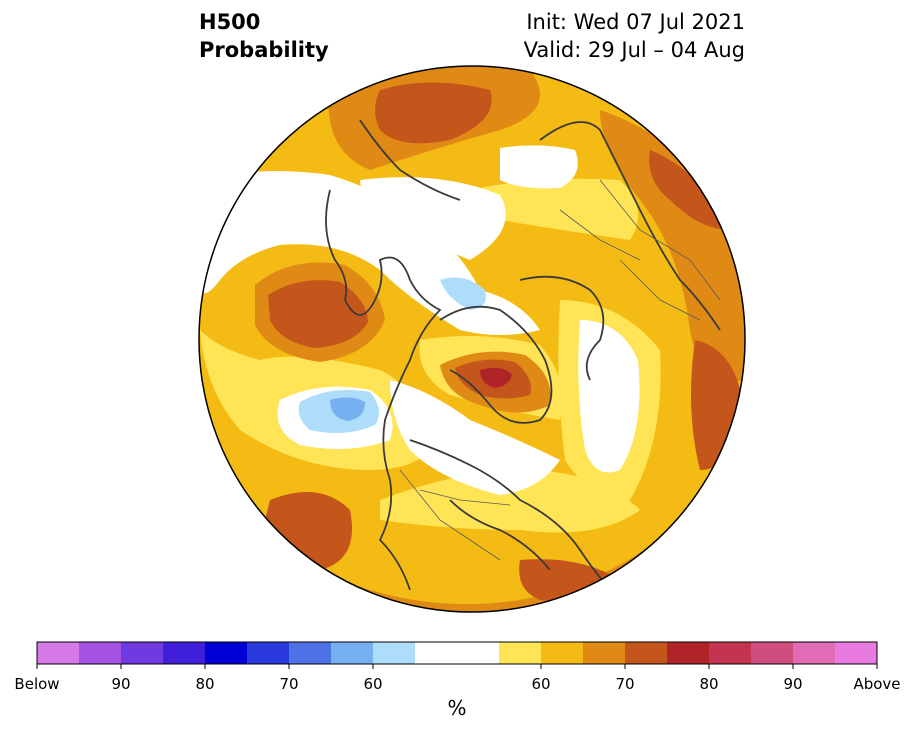  I want to click on colorbar-tick-label: Below, so click(37, 684).